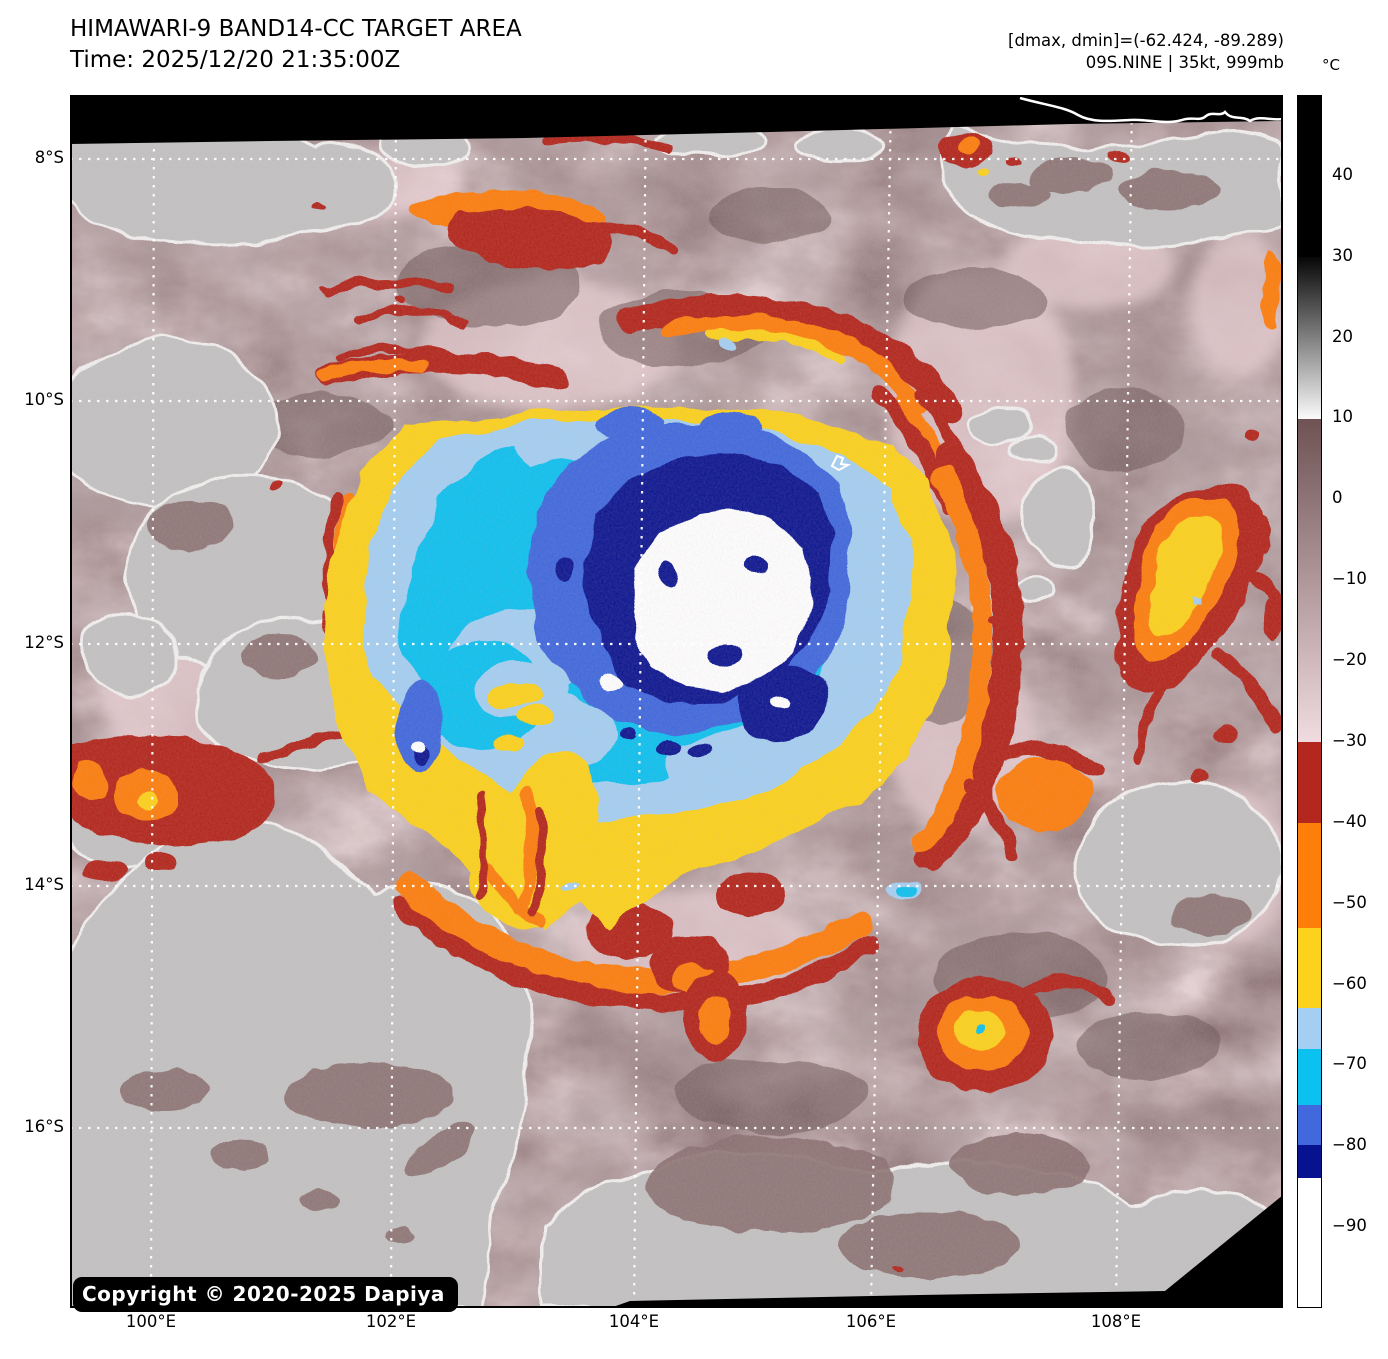  I want to click on colorbar-tick-label: 10, so click(1342, 417).